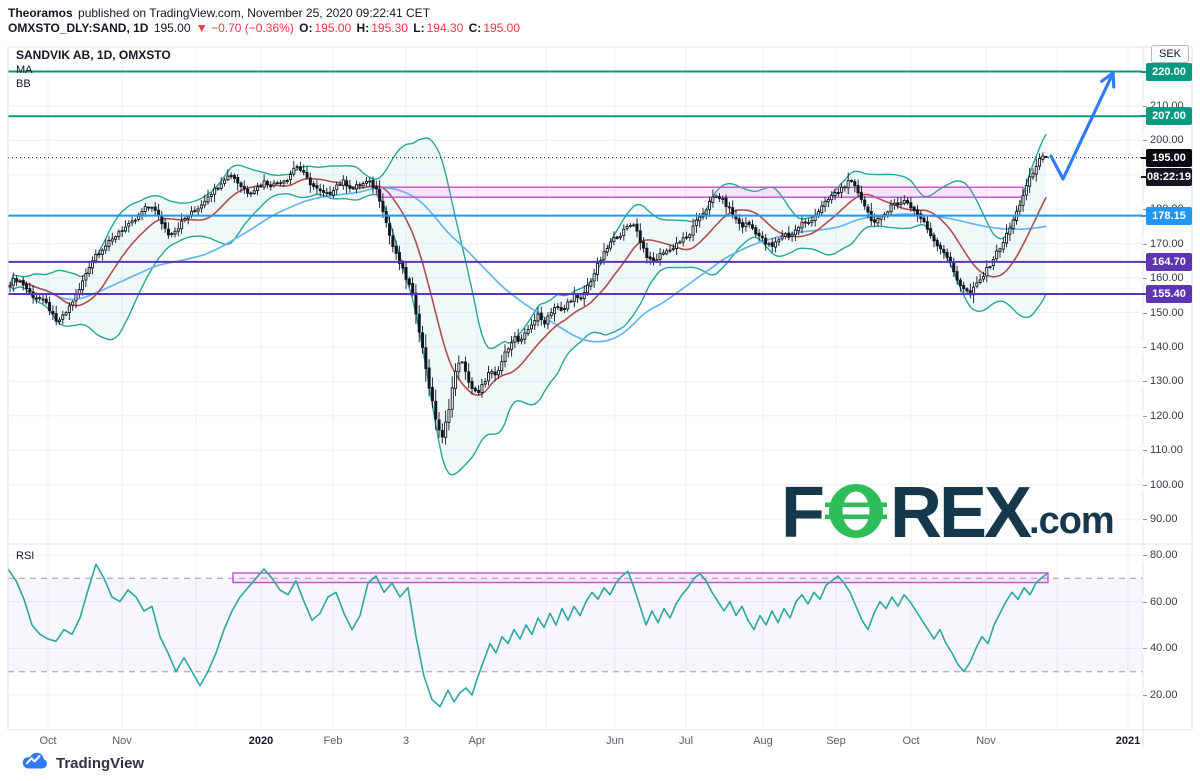  Describe the element at coordinates (25, 556) in the screenshot. I see `rsi-indicator-label: RSI` at that location.